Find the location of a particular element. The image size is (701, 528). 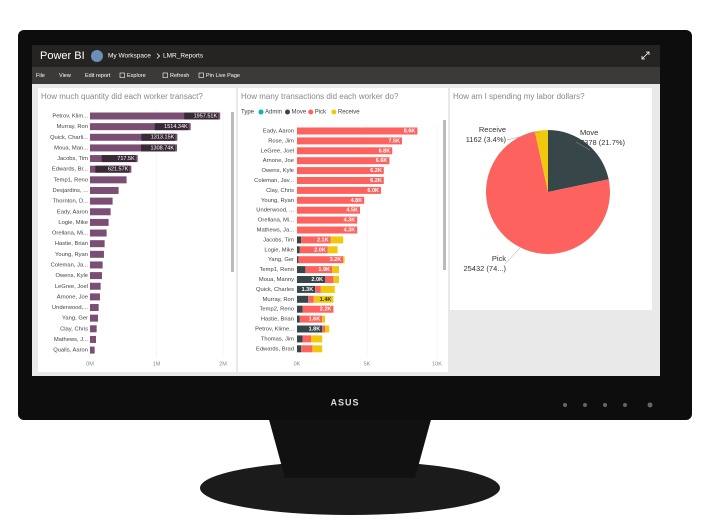

category-label: Temp1, Reno is located at coordinates (71, 180).